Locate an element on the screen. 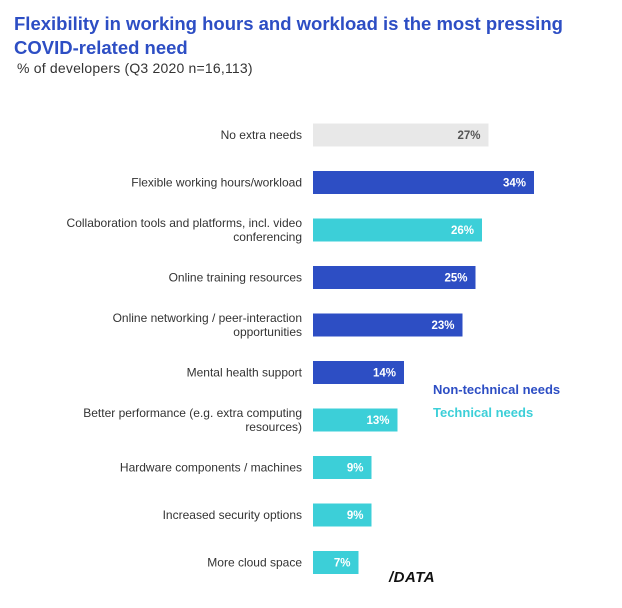 The image size is (622, 608). category-label: Increased security options is located at coordinates (232, 515).